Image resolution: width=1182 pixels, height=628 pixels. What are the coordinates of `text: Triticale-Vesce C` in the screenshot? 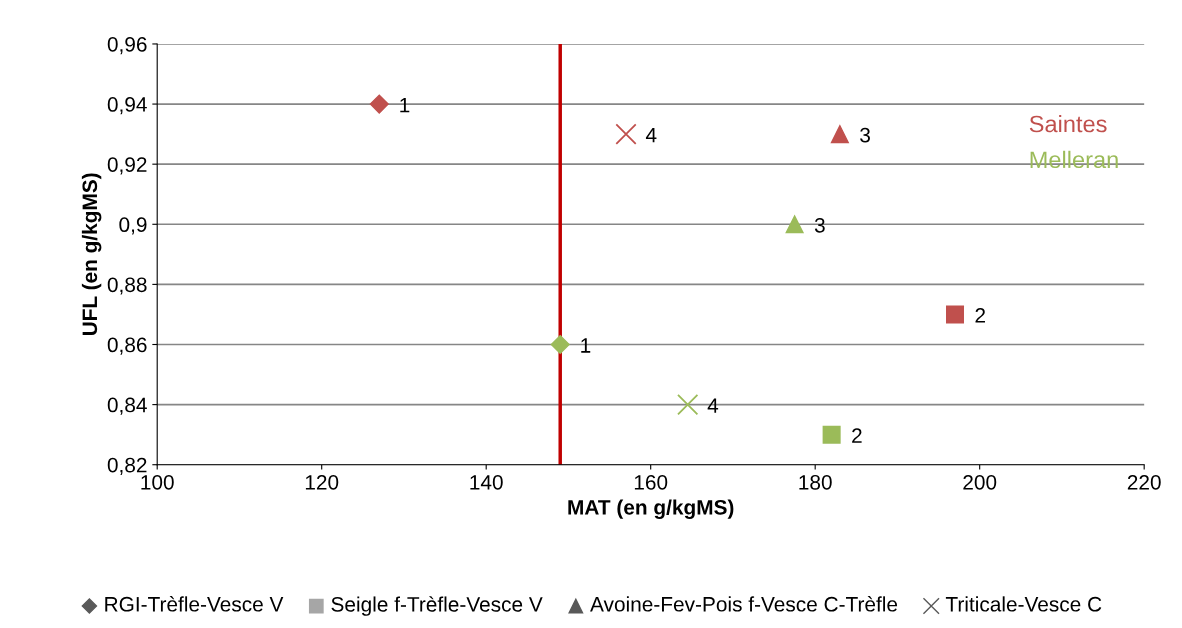 It's located at (1023, 604).